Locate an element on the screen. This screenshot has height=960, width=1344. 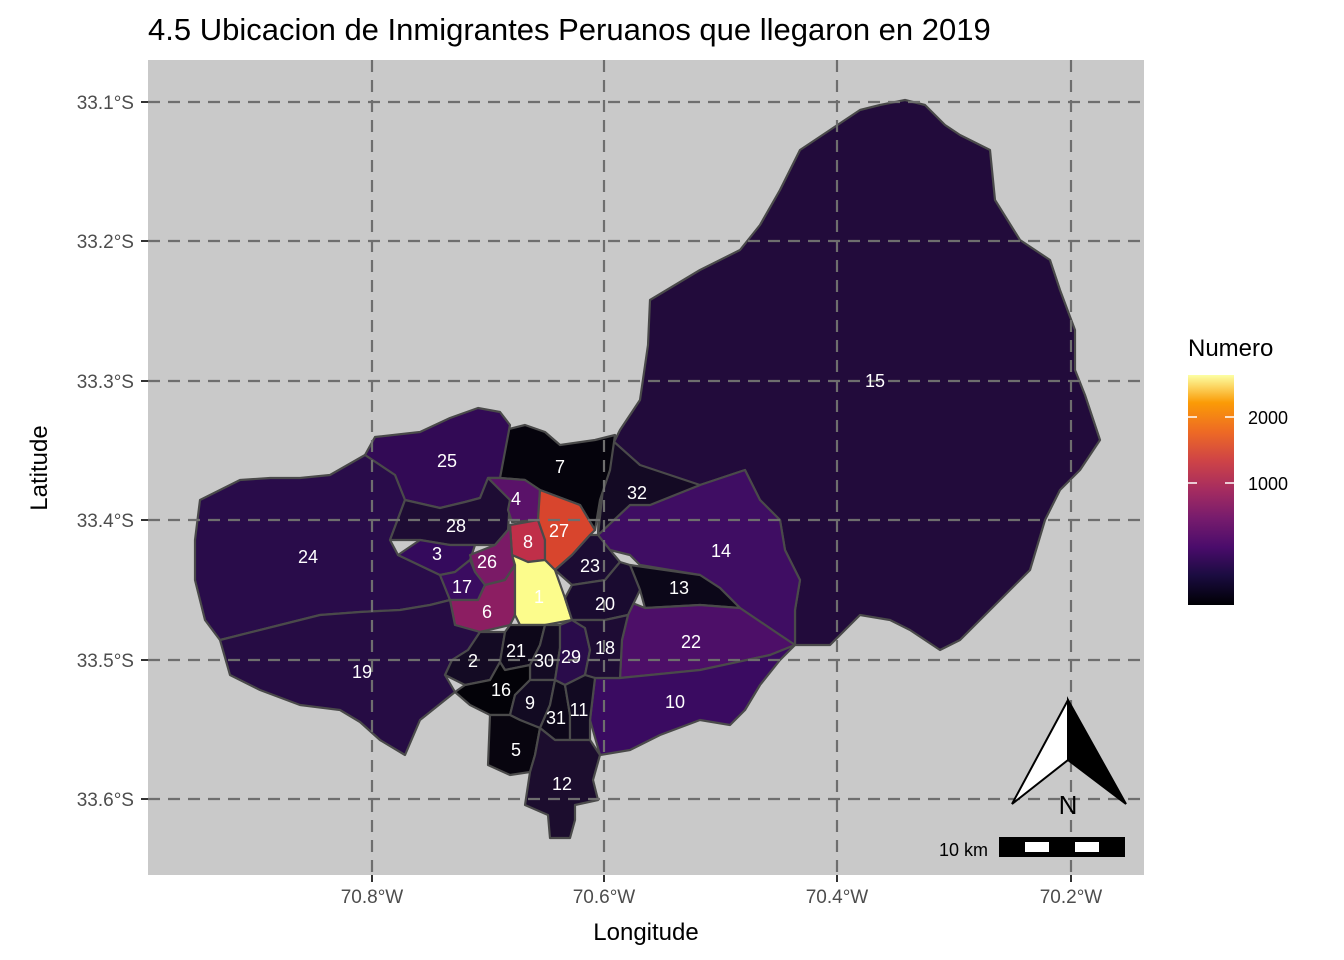
region-label-7: 7 is located at coordinates (560, 467).